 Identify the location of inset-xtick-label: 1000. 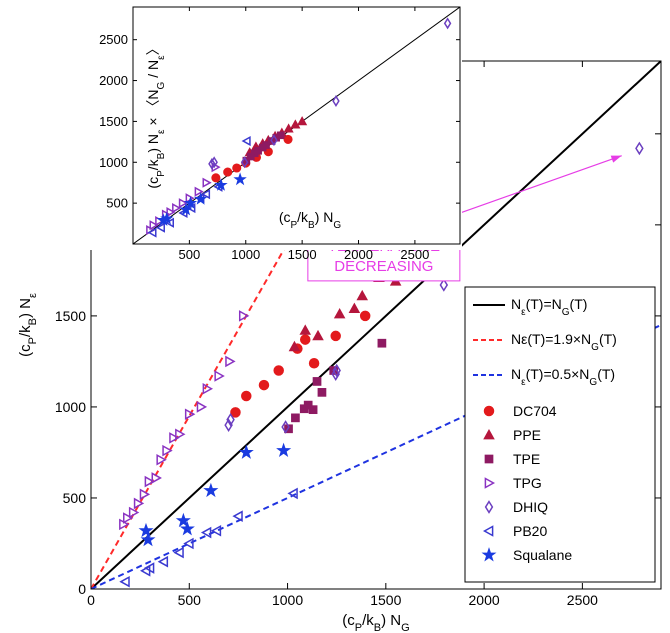
(245, 254).